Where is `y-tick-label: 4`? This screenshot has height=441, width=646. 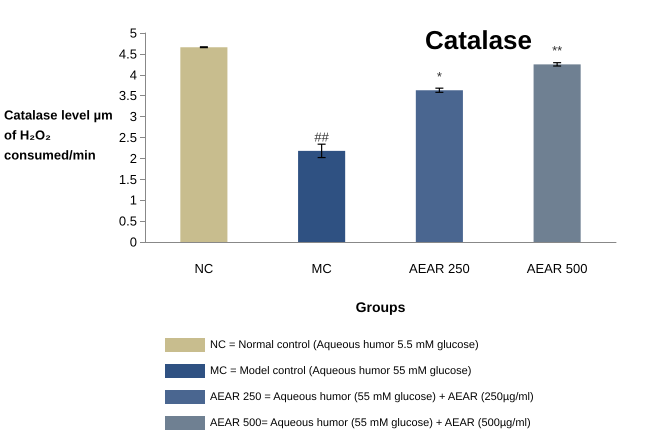
y-tick-label: 4 is located at coordinates (133, 74).